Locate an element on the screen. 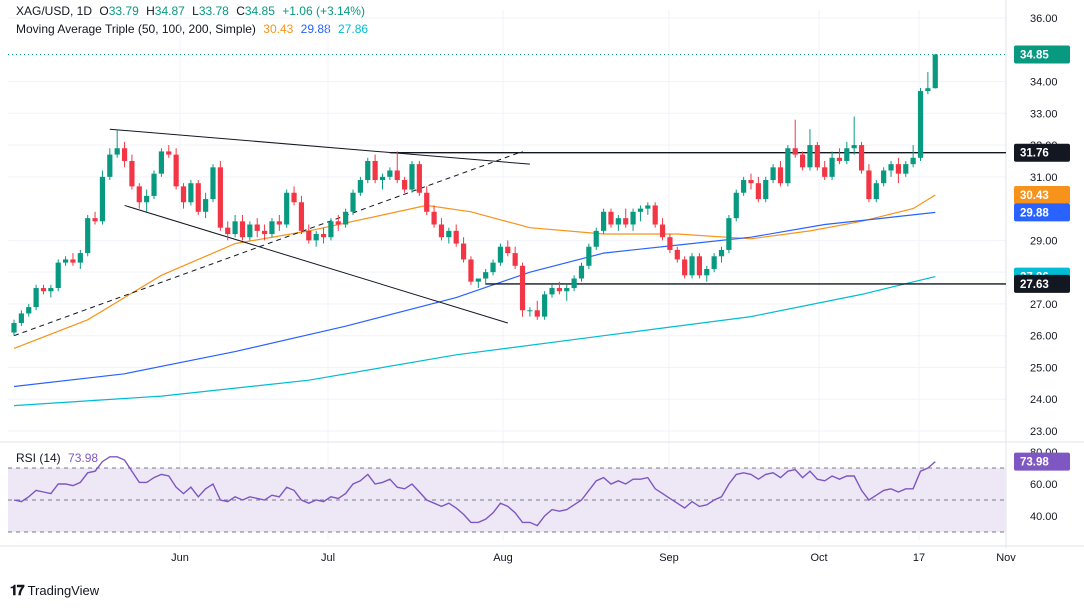 This screenshot has height=608, width=1084. time-tick-label: Jul is located at coordinates (328, 558).